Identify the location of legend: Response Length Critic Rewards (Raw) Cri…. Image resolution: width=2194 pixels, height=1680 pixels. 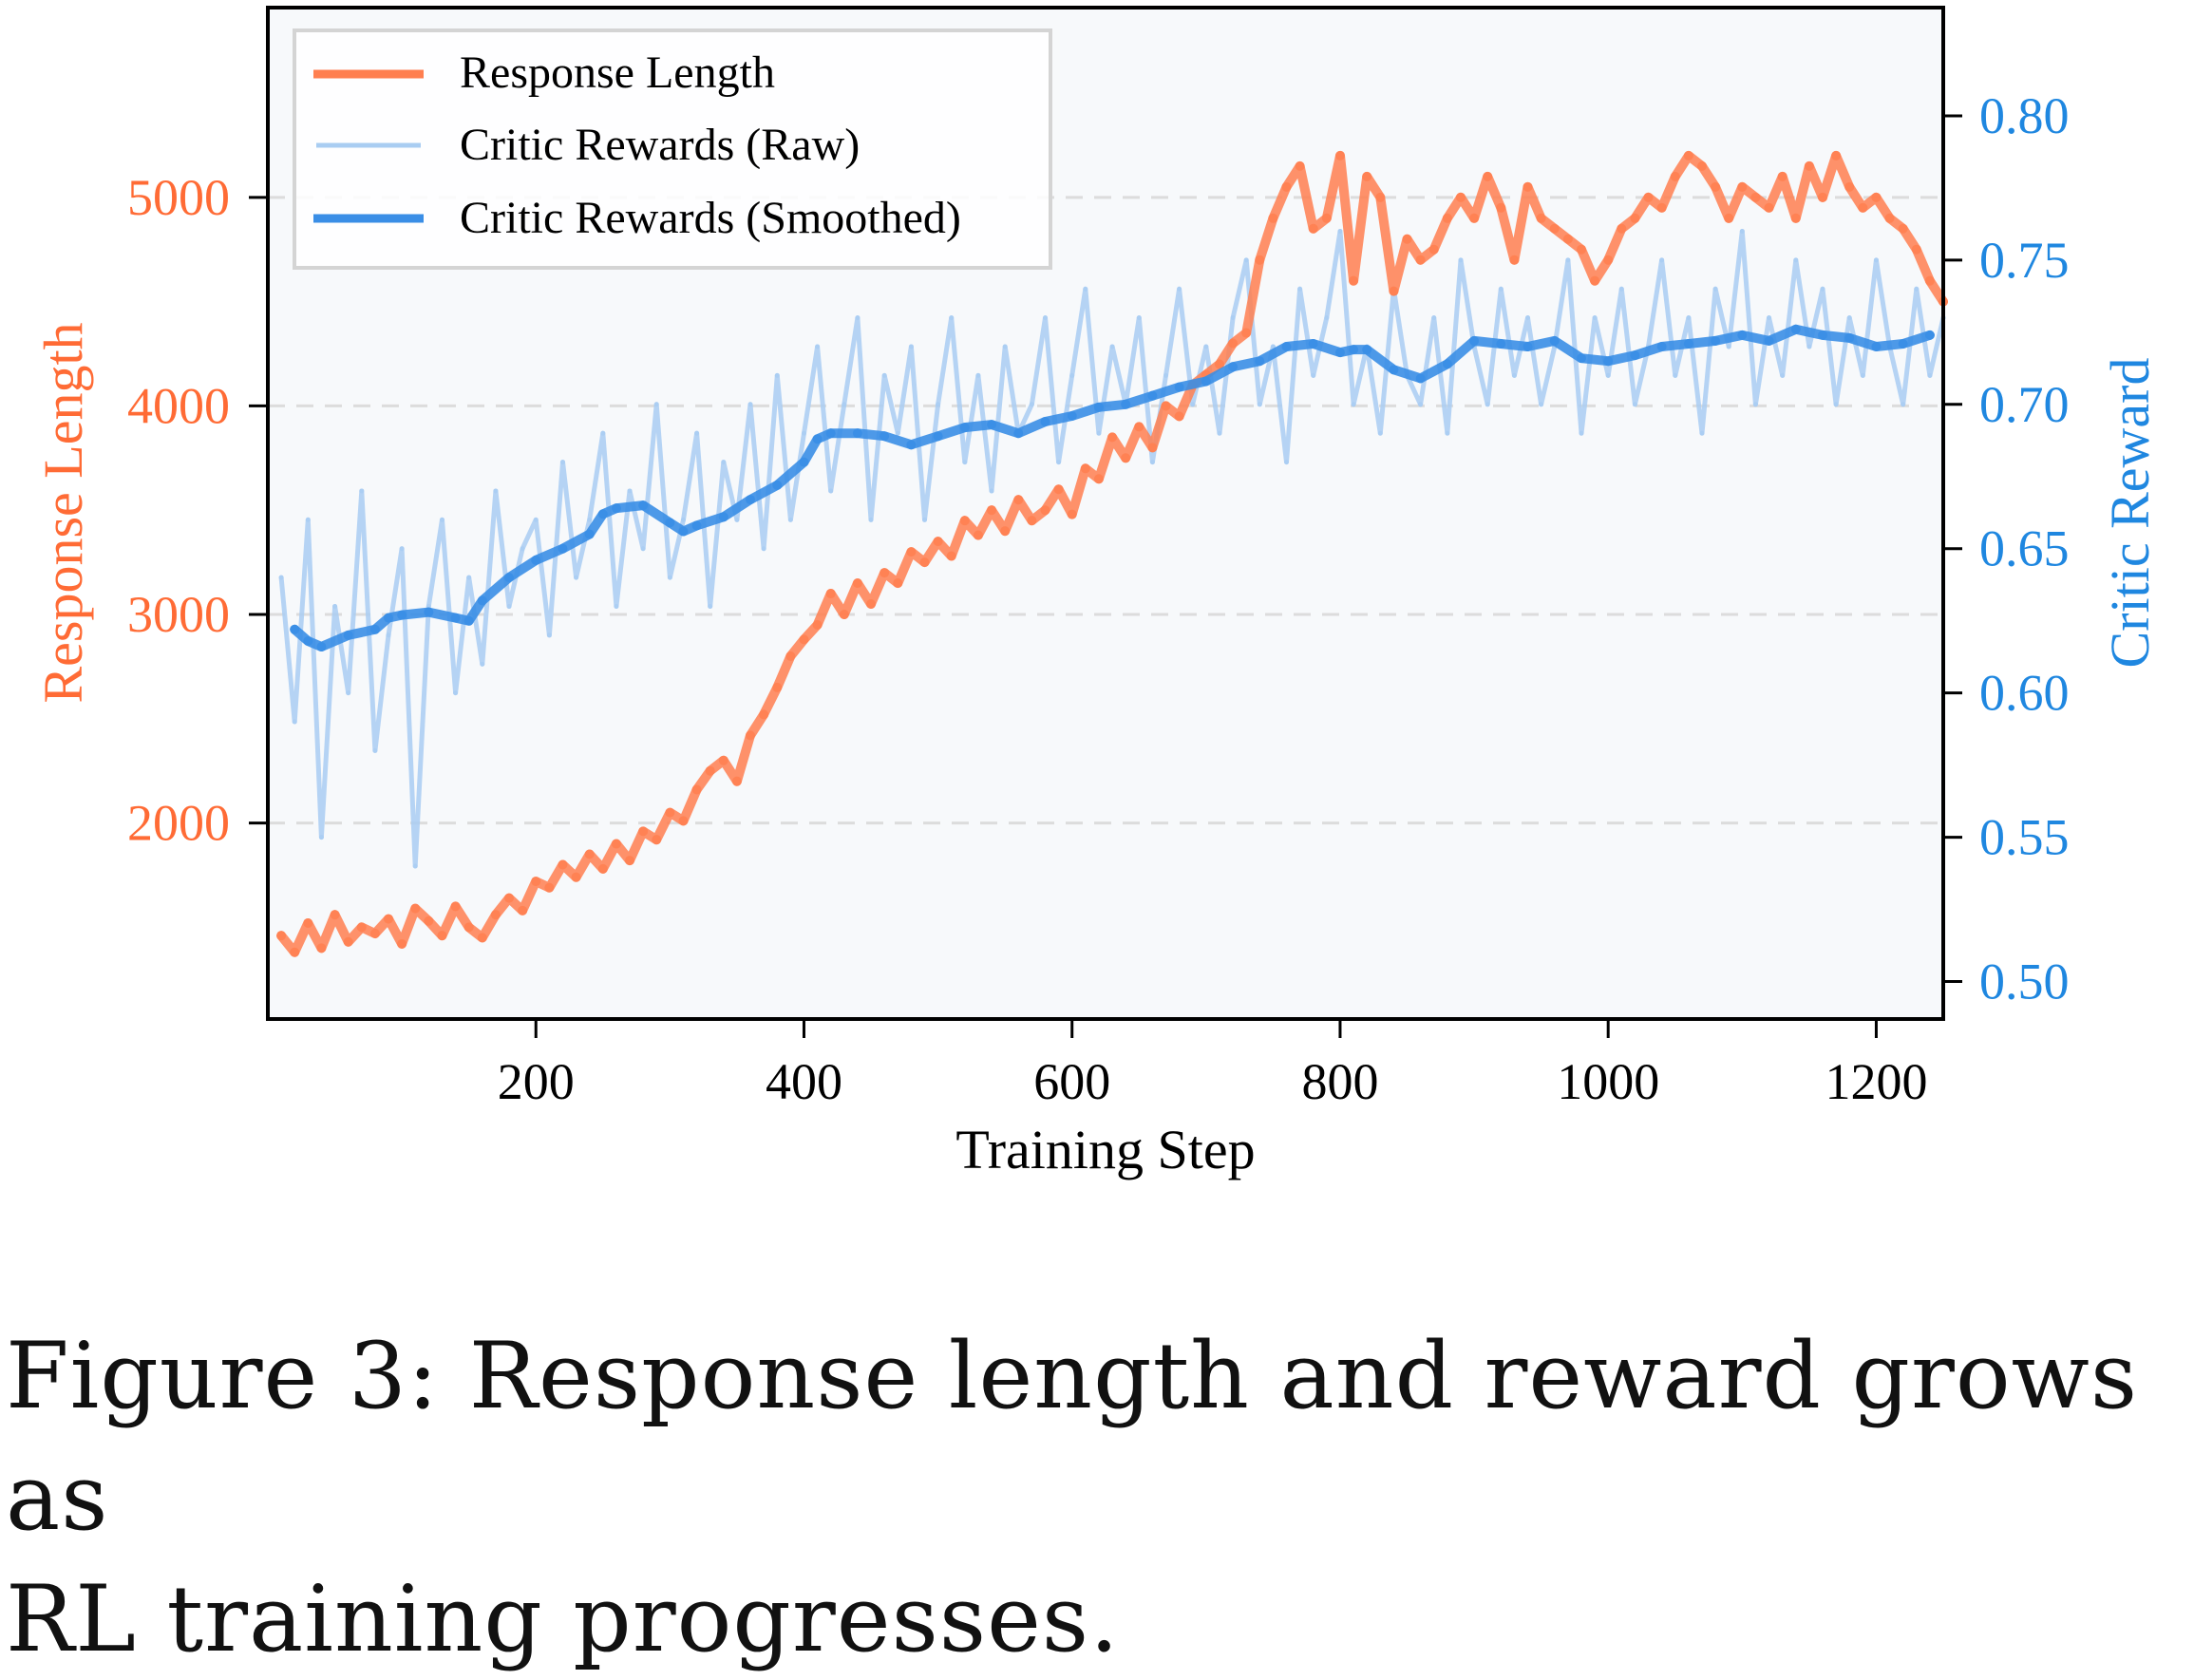
(672, 149).